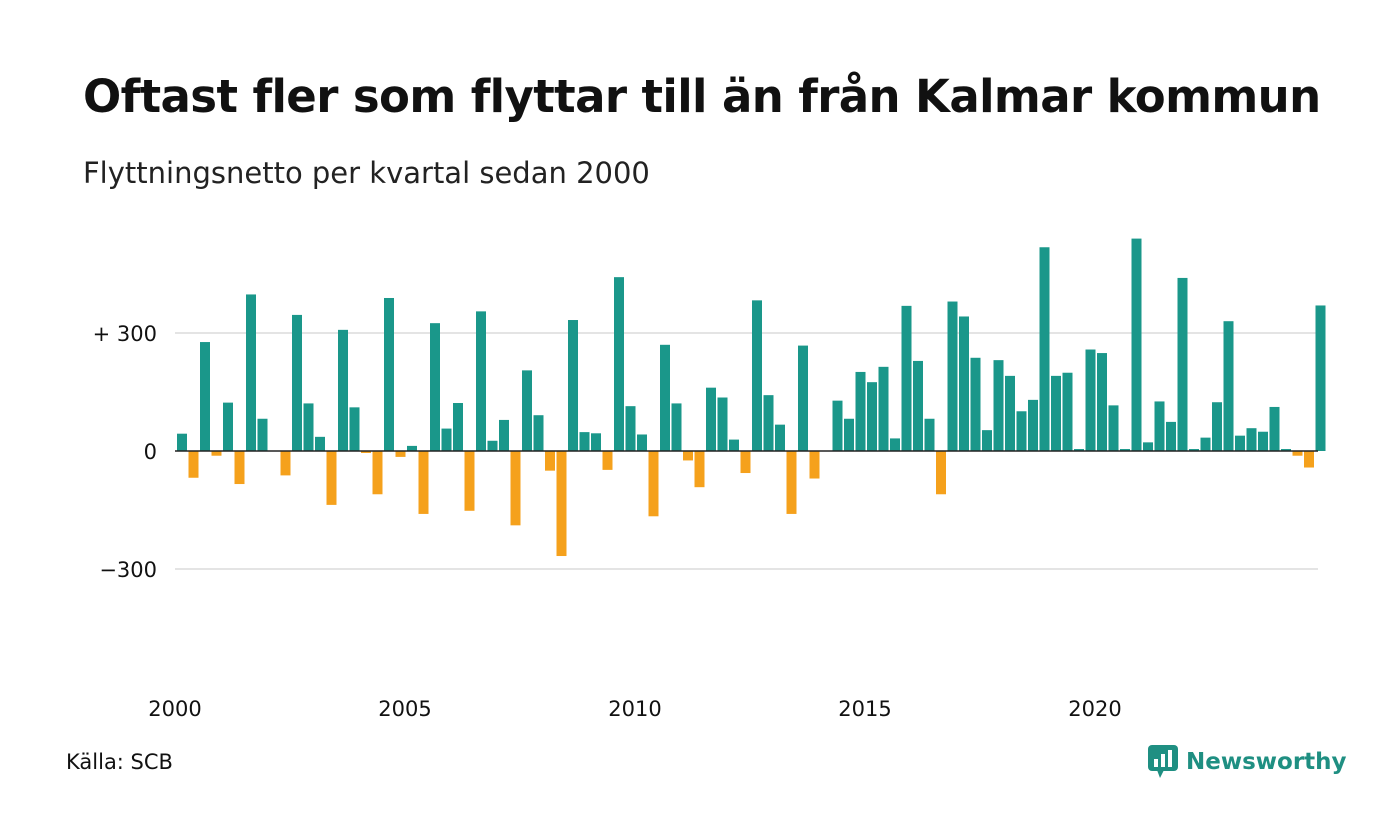 The width and height of the screenshot is (1400, 840). Describe the element at coordinates (1094, 709) in the screenshot. I see `x-tick-label: 2020` at that location.